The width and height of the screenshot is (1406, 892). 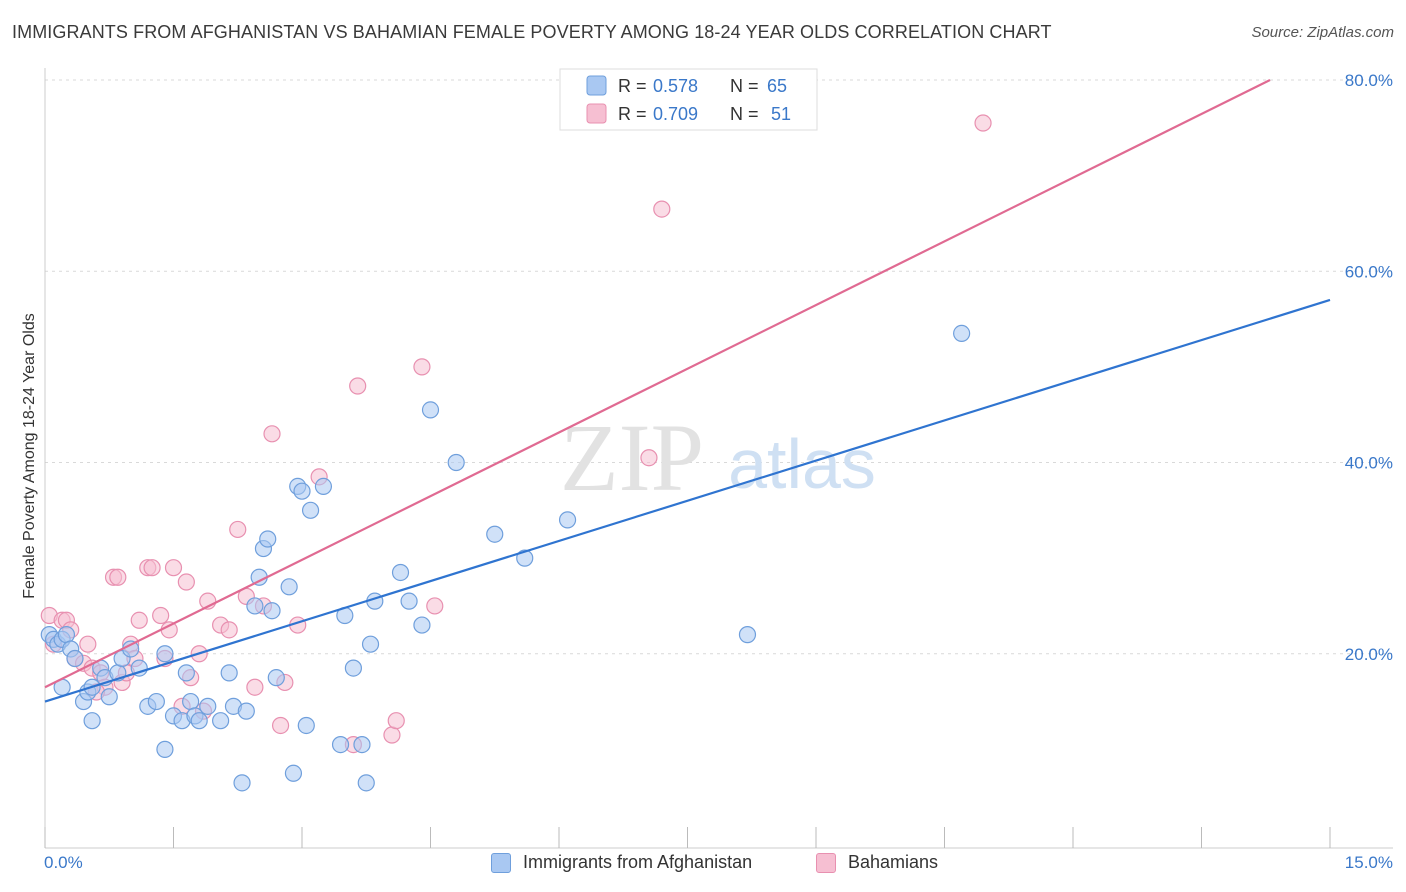 I want to click on y-tick-labels: 20.0% 40.0% 60.0% 80.0%, so click(x=1369, y=367).